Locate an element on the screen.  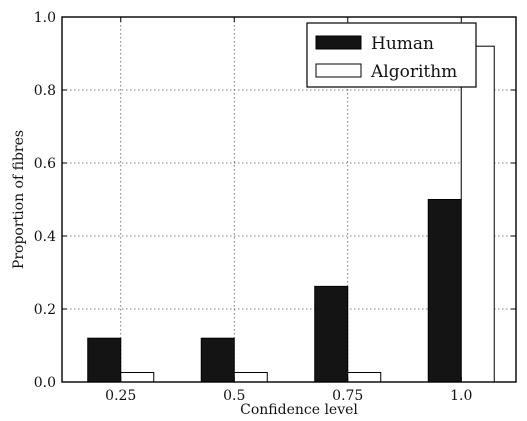
x-axis-label: Confidence level is located at coordinates (299, 410).